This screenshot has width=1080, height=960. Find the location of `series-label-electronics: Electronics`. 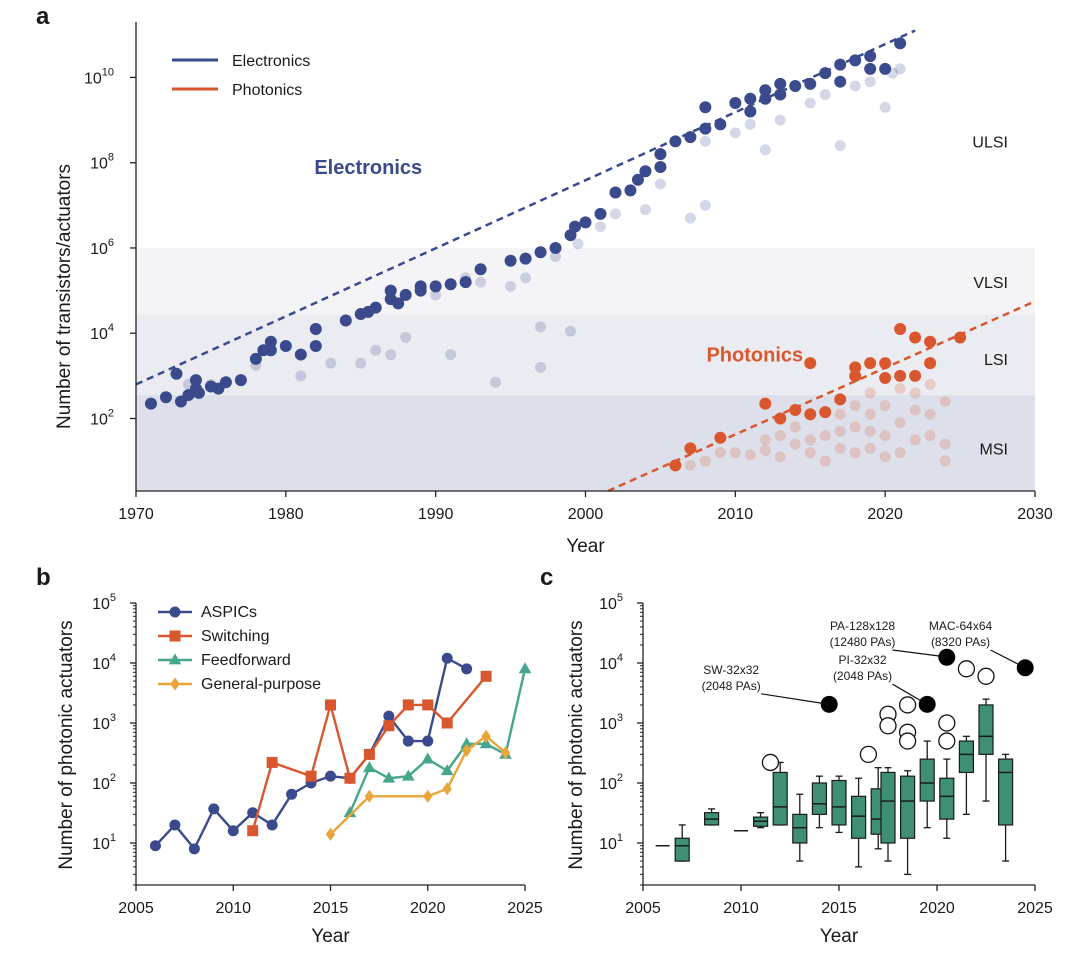

series-label-electronics: Electronics is located at coordinates (368, 168).